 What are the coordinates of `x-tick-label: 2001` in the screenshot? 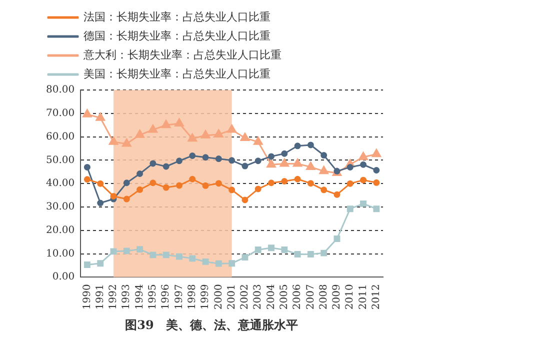 It's located at (232, 297).